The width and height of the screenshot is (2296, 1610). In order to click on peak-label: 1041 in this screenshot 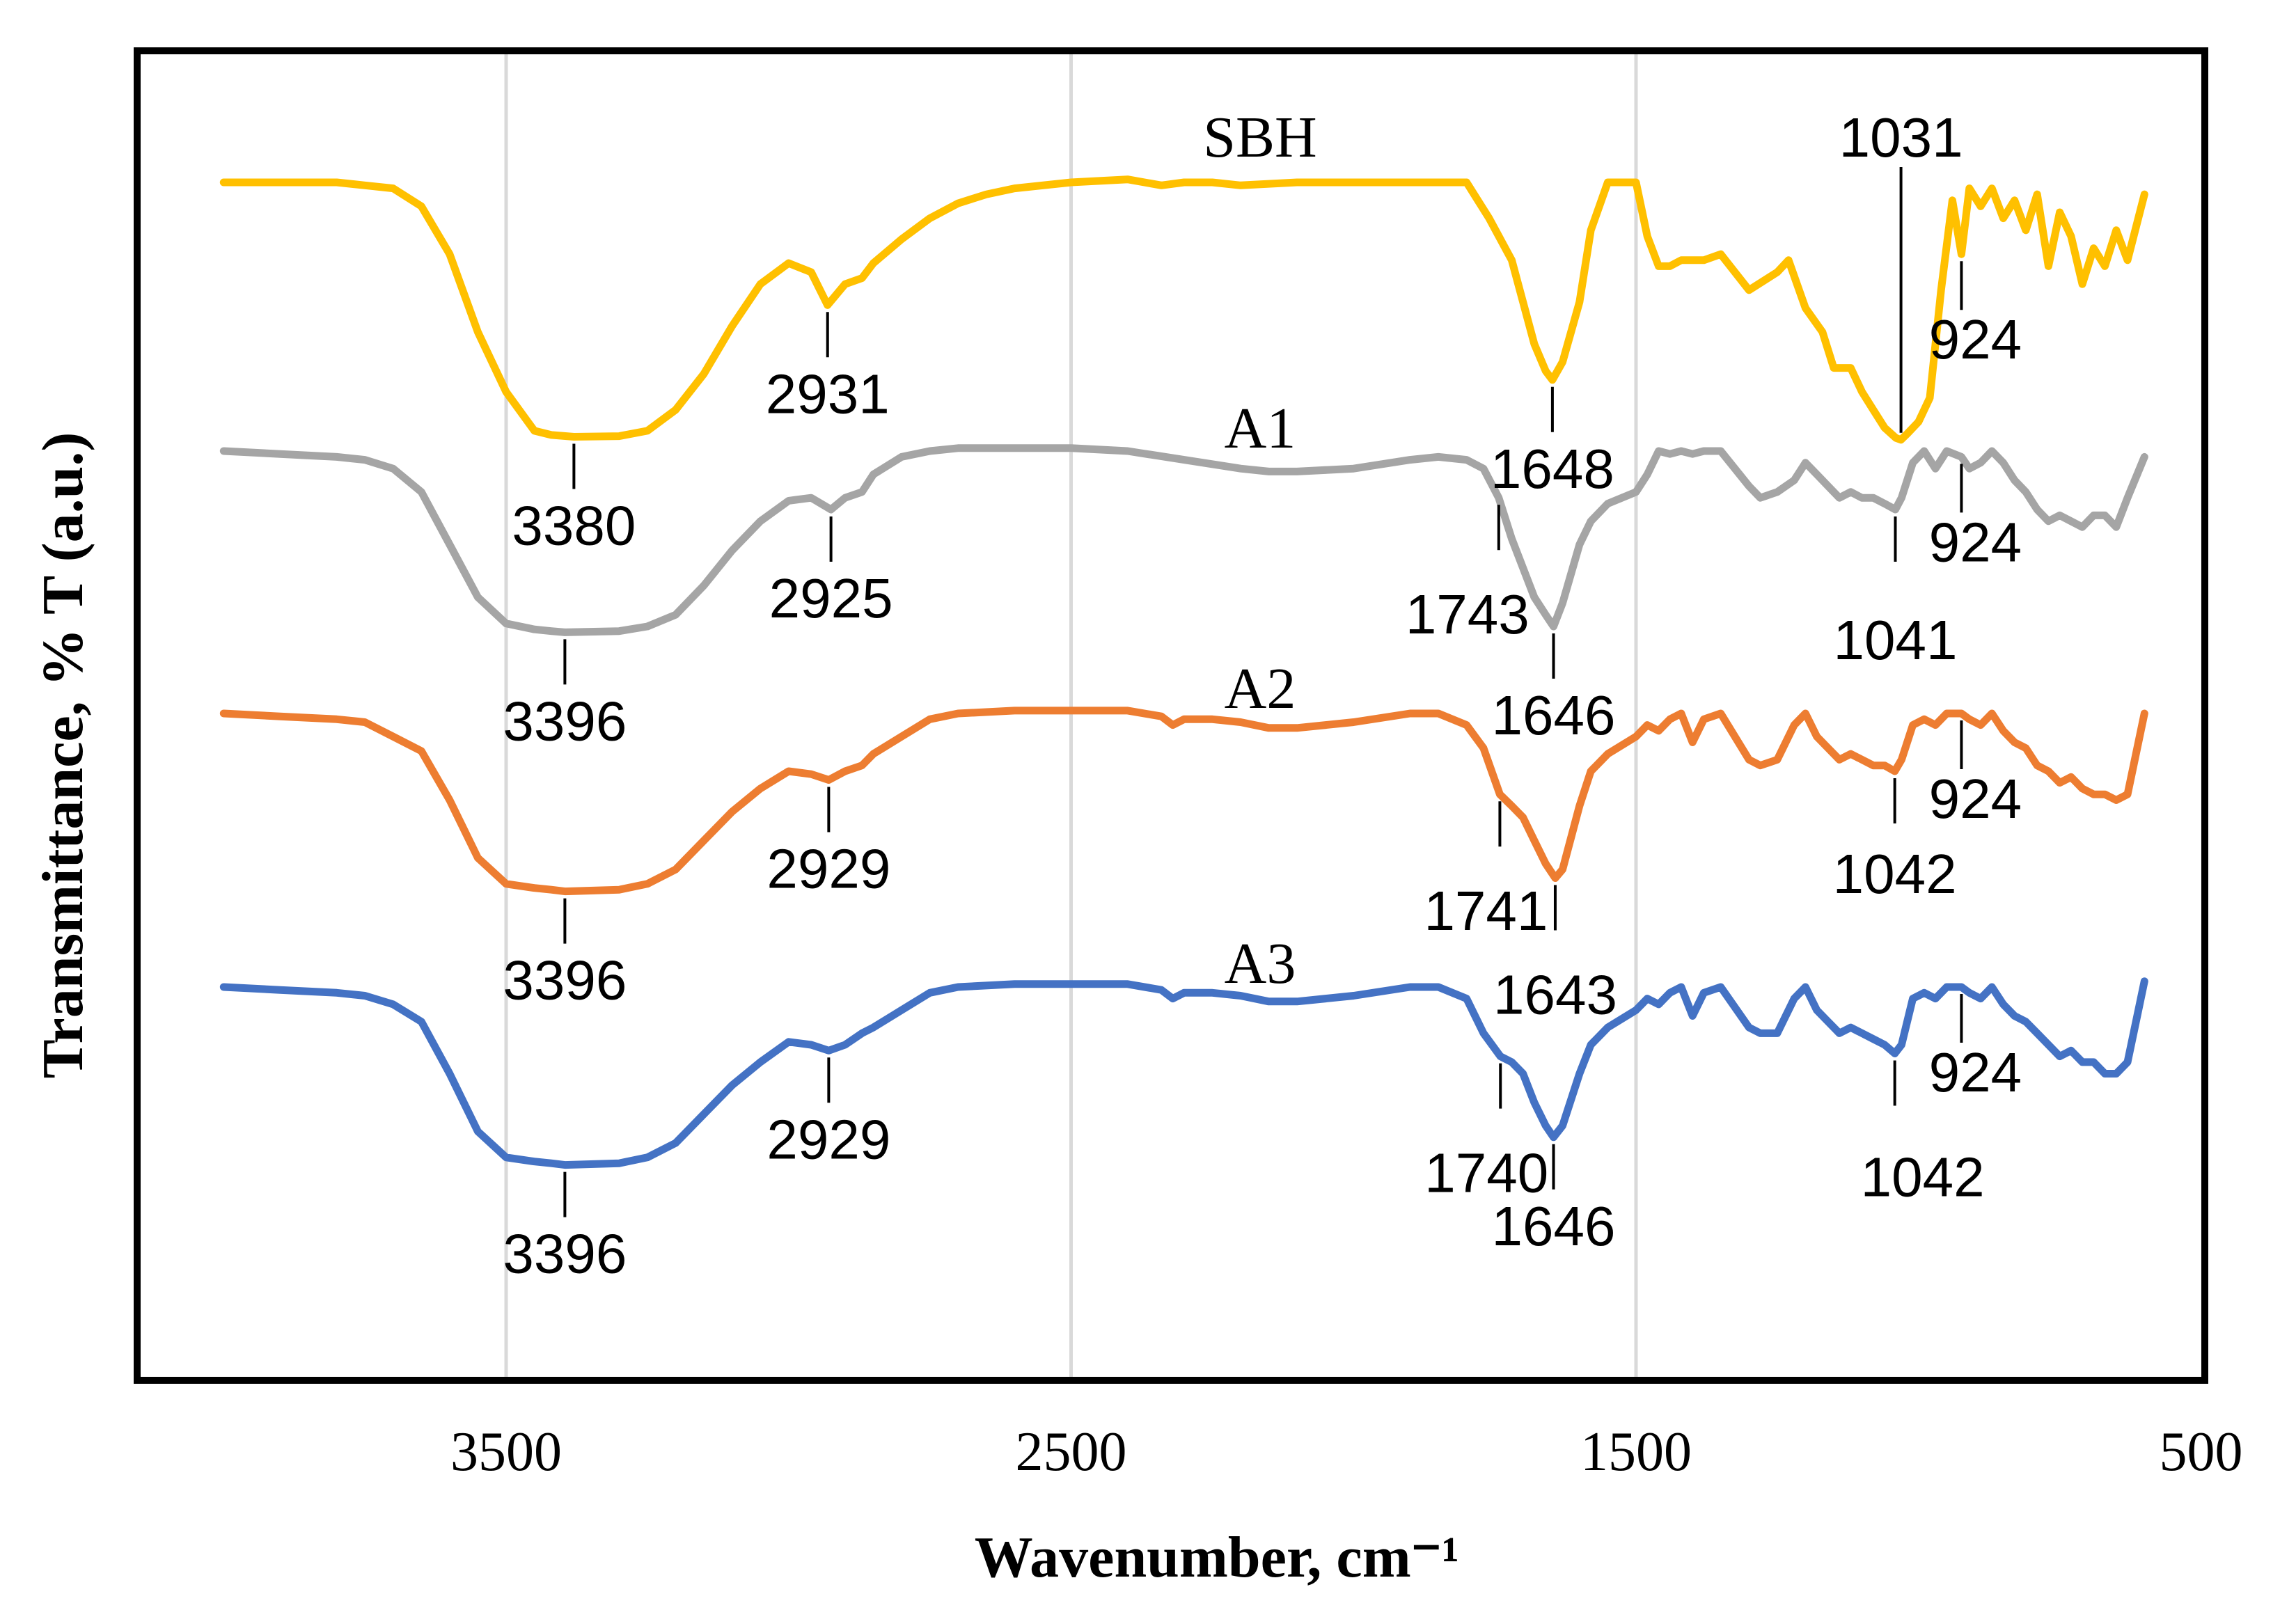, I will do `click(1895, 640)`.